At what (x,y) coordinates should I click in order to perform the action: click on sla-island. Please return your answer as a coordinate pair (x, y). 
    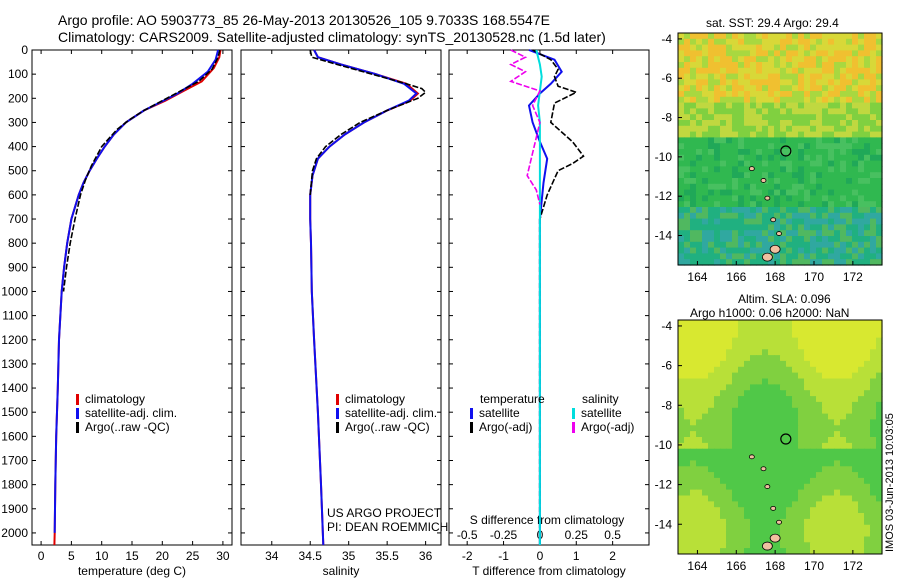
    Looking at the image, I should click on (779, 522).